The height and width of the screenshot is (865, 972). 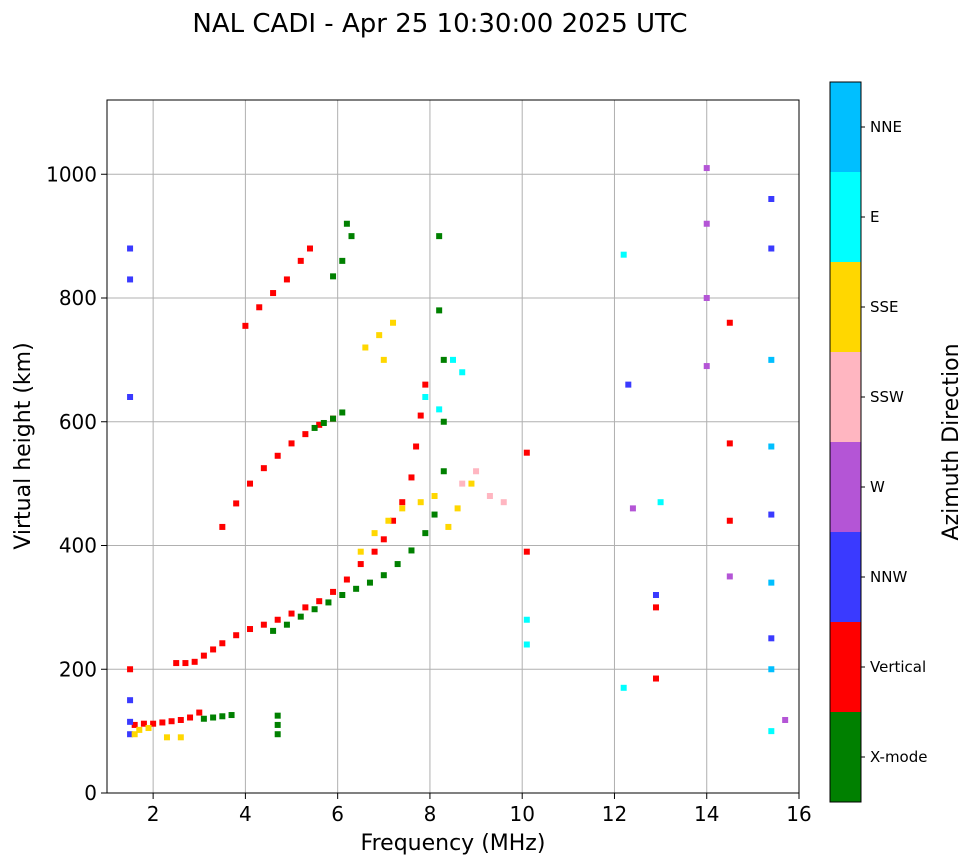 What do you see at coordinates (90, 793) in the screenshot?
I see `y-tick-label: 0` at bounding box center [90, 793].